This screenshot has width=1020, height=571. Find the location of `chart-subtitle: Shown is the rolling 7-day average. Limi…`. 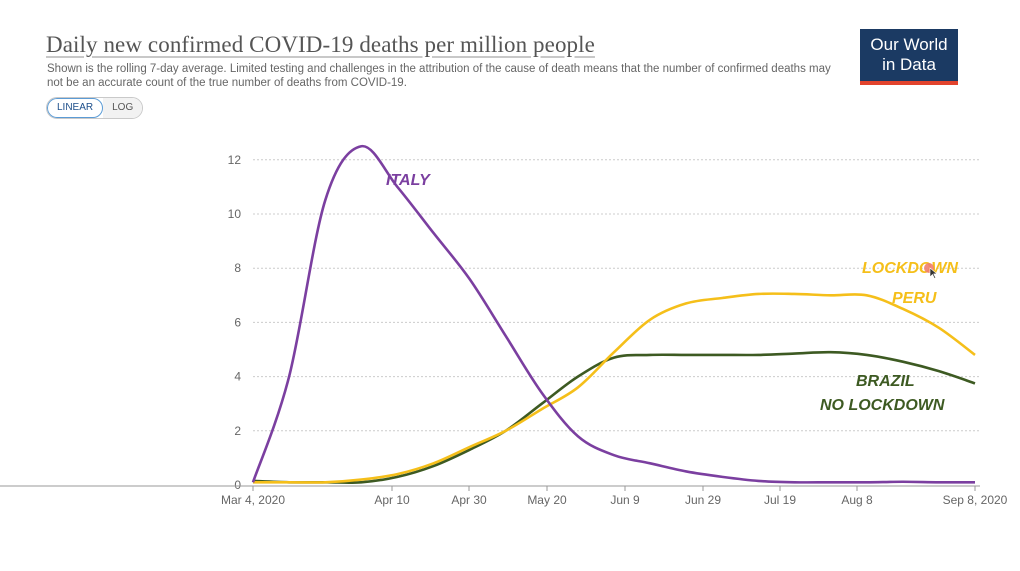

chart-subtitle: Shown is the rolling 7-day average. Limi… is located at coordinates (439, 76).